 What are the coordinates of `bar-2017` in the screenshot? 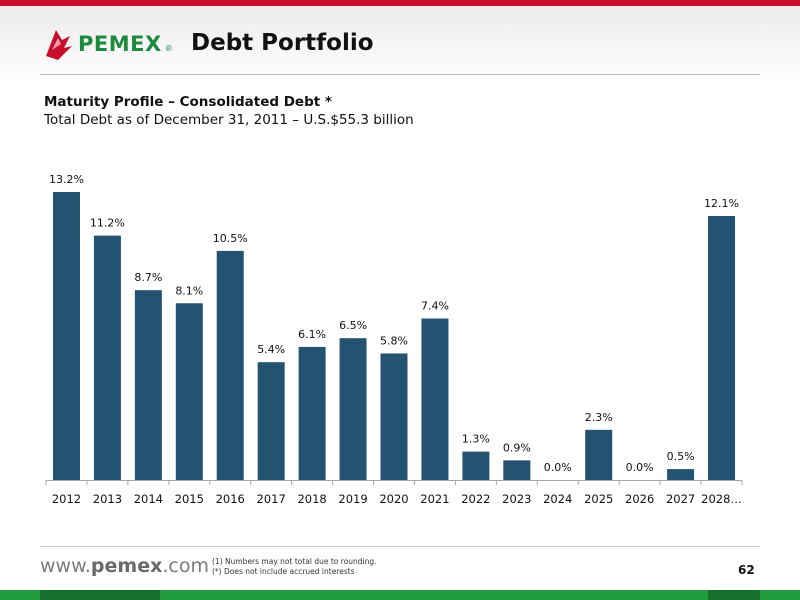 It's located at (271, 421).